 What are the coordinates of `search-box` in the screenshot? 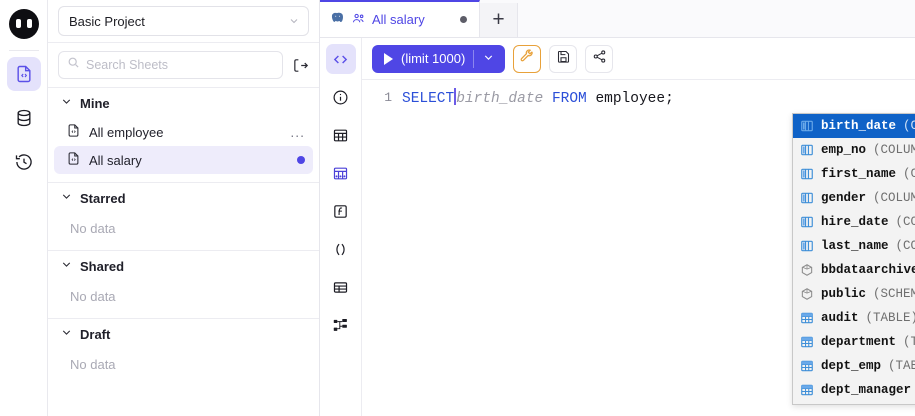 It's located at (170, 65).